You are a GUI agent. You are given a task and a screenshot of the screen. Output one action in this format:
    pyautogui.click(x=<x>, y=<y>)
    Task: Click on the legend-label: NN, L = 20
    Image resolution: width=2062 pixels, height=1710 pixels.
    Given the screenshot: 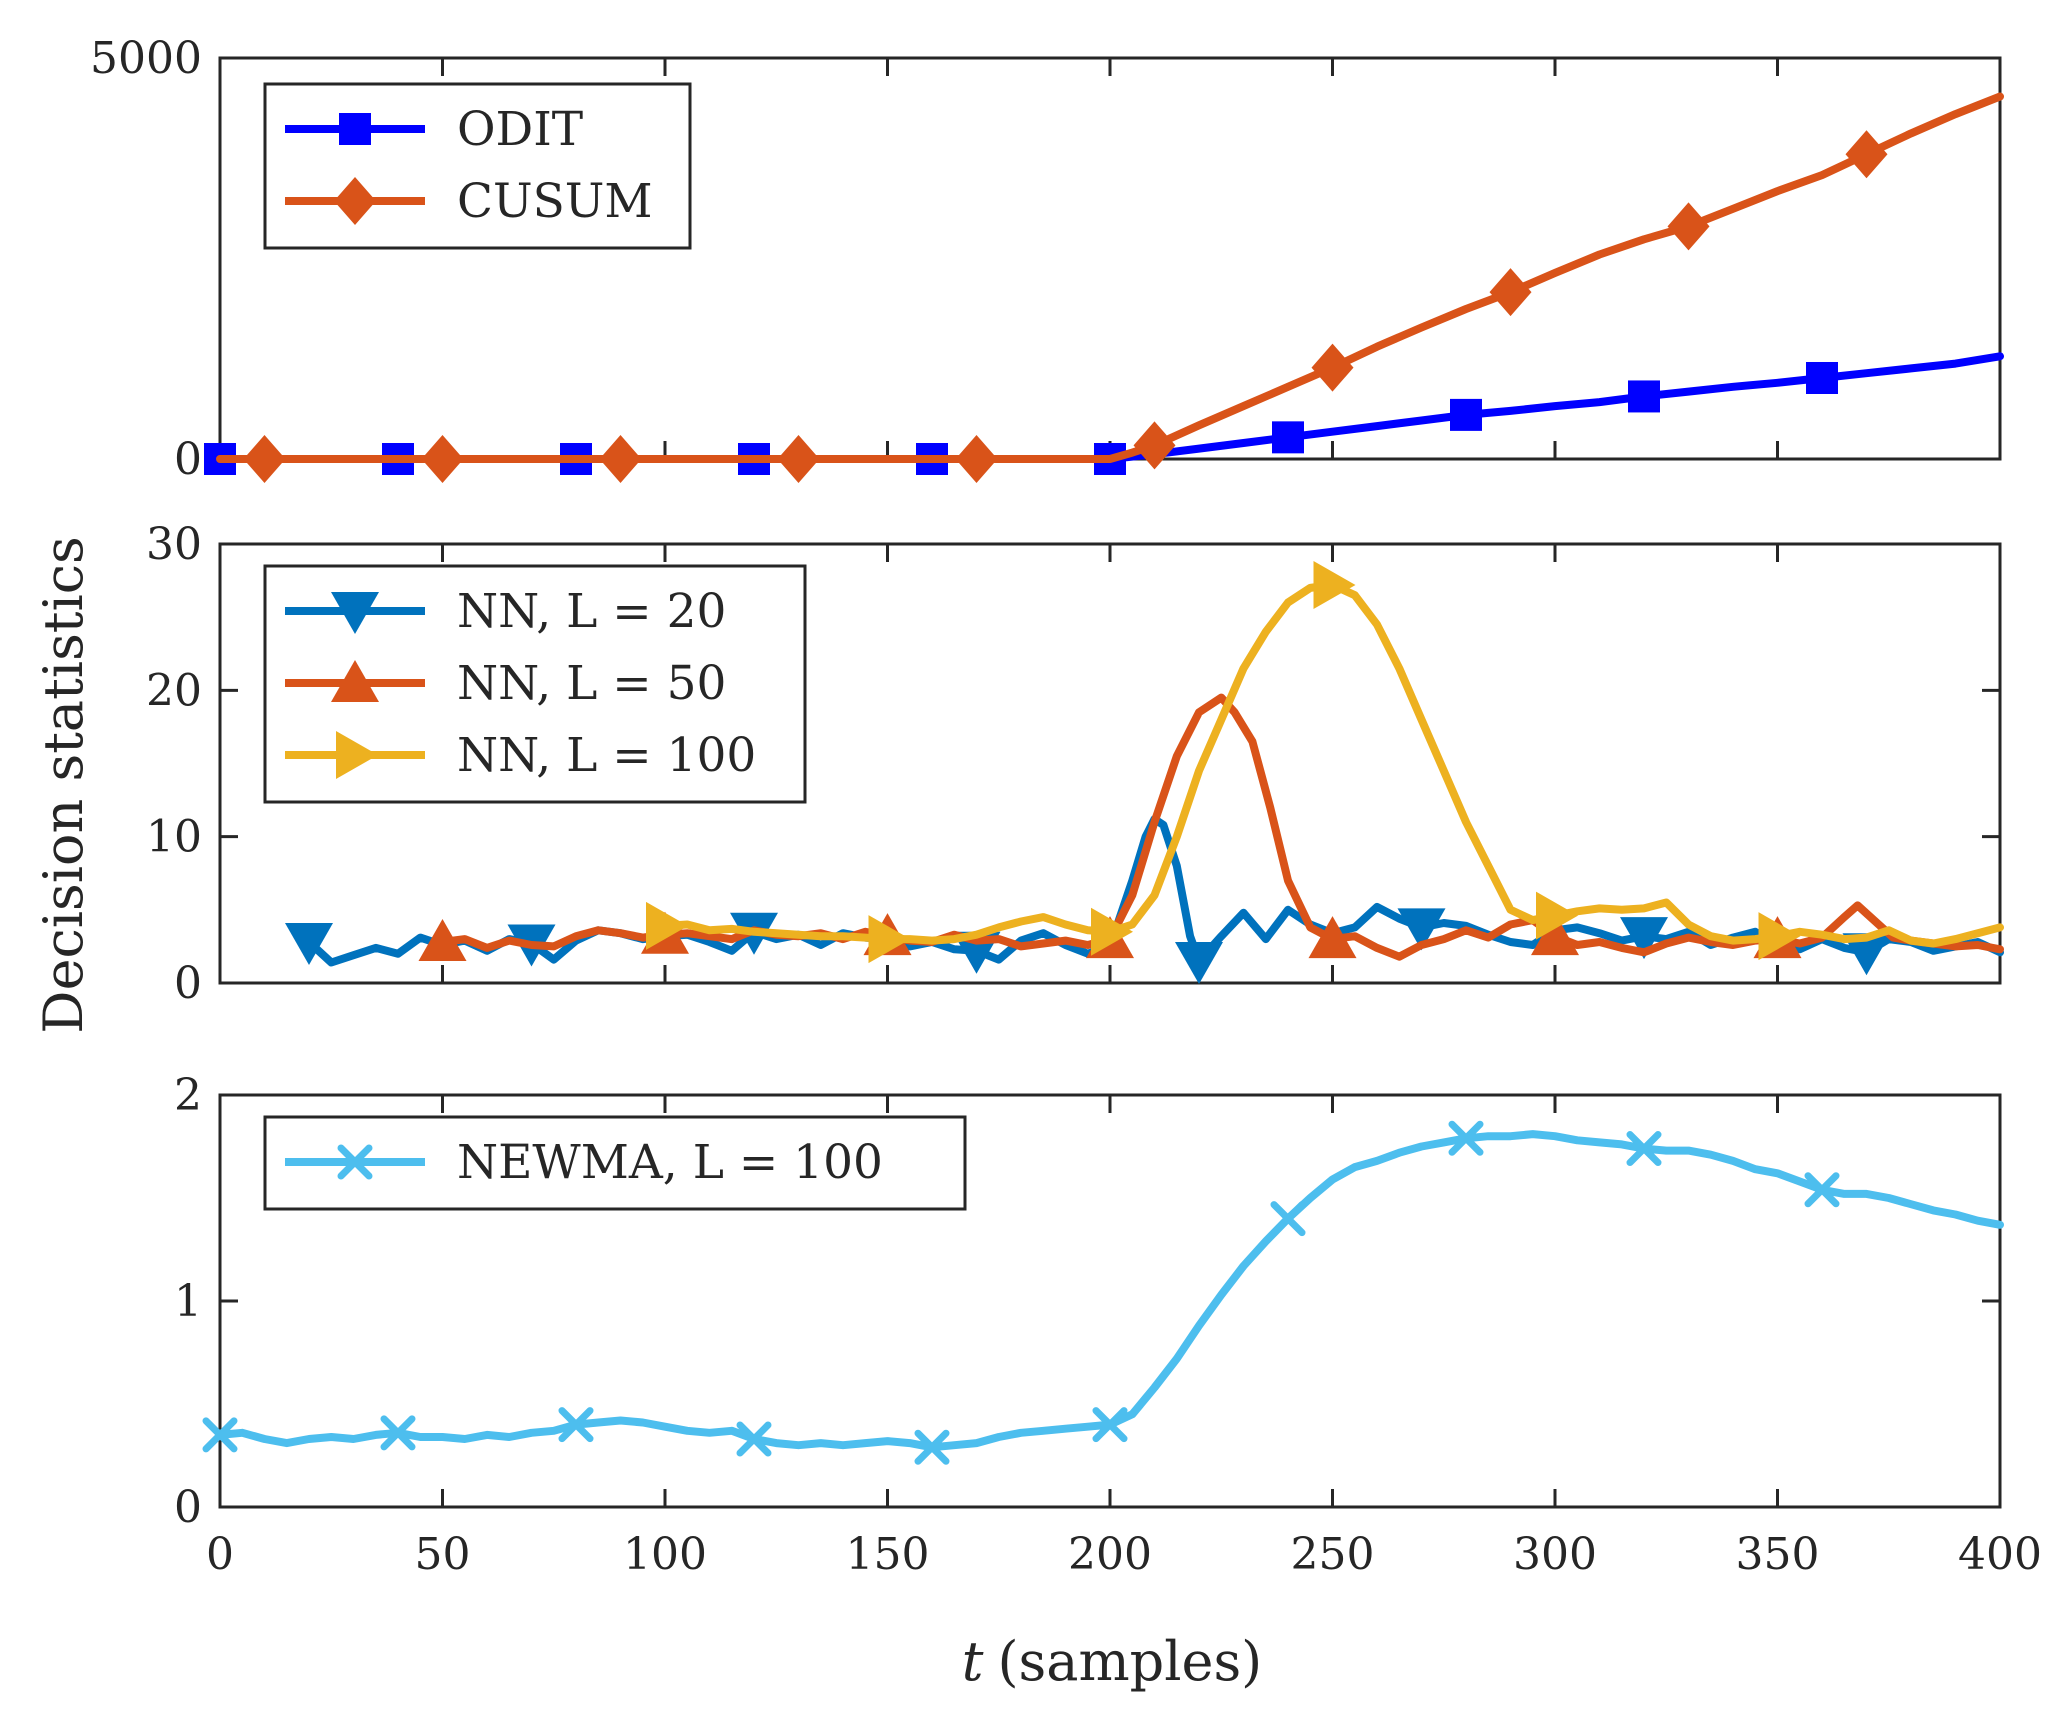 What is the action you would take?
    pyautogui.click(x=591, y=611)
    